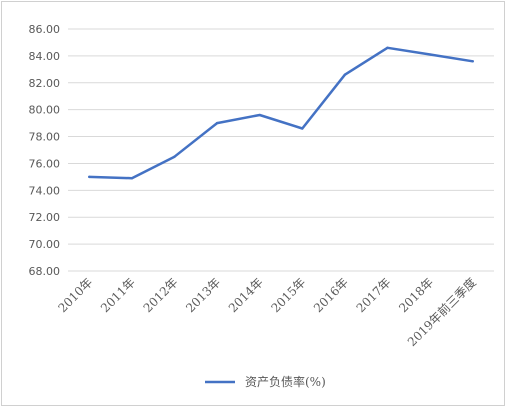 The height and width of the screenshot is (409, 508). I want to click on legend: 资产负债率(%), so click(265, 381).